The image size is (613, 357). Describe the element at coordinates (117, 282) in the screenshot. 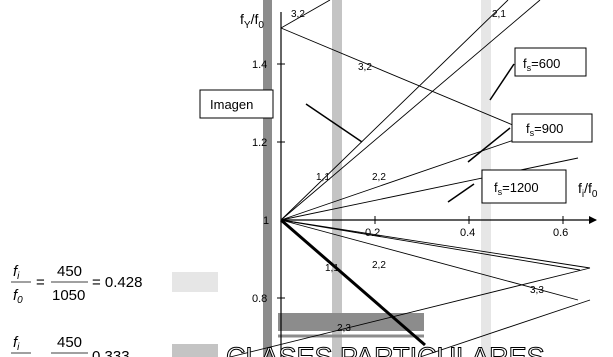

I see `svg-text: = 0.428` at that location.